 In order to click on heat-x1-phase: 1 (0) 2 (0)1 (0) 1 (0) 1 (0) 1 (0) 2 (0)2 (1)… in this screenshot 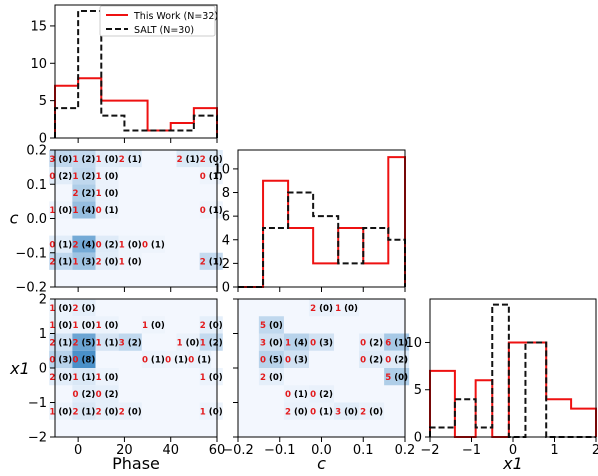, I will do `click(136, 368)`.